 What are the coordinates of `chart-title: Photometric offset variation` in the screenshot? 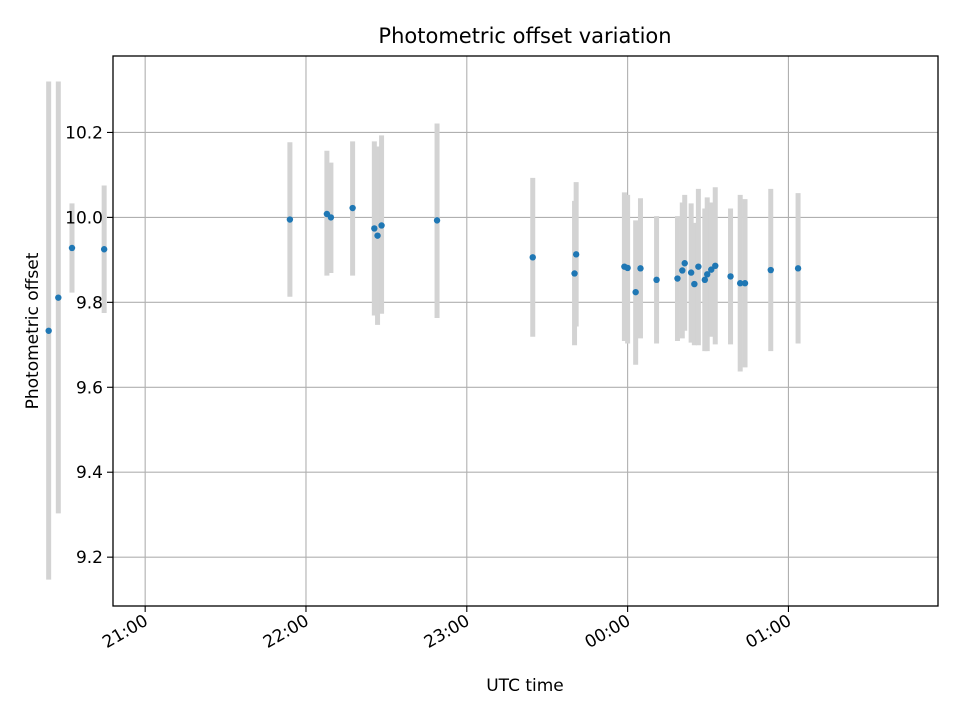 It's located at (524, 36).